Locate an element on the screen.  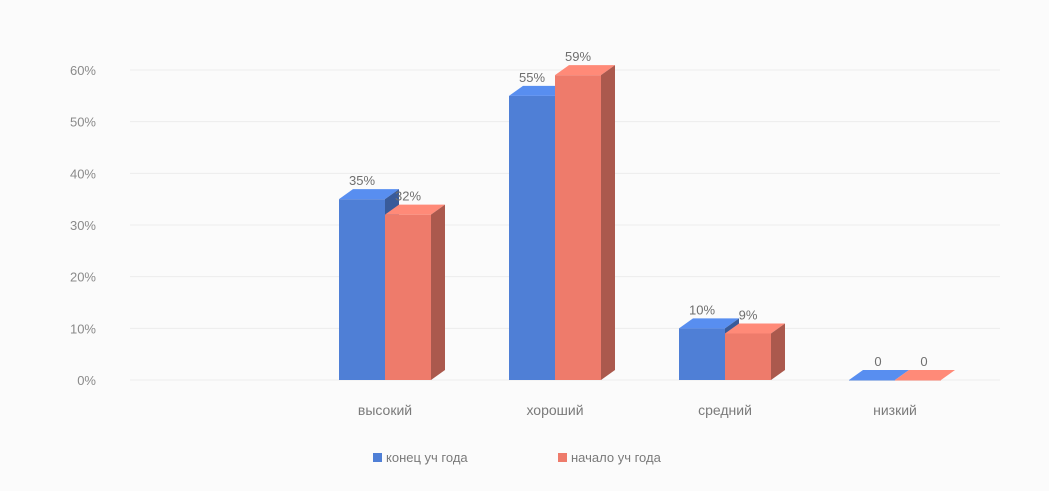
y-tick-label: 20% is located at coordinates (83, 277).